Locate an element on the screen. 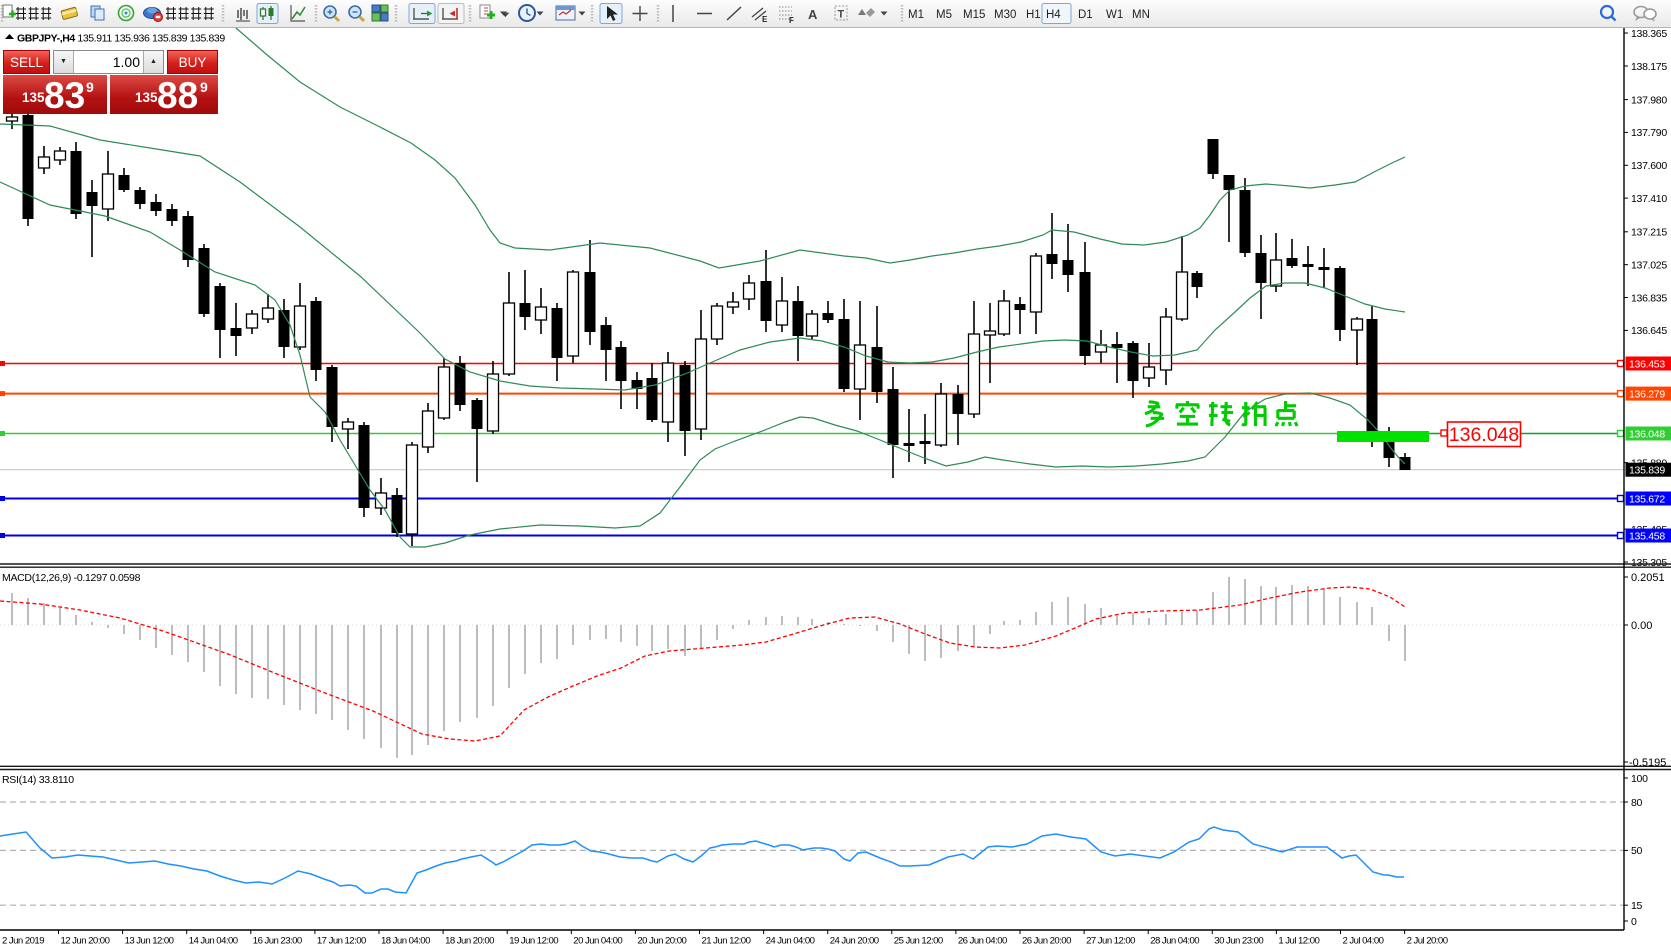 This screenshot has height=951, width=1671. svg-text: 0 is located at coordinates (1634, 922).